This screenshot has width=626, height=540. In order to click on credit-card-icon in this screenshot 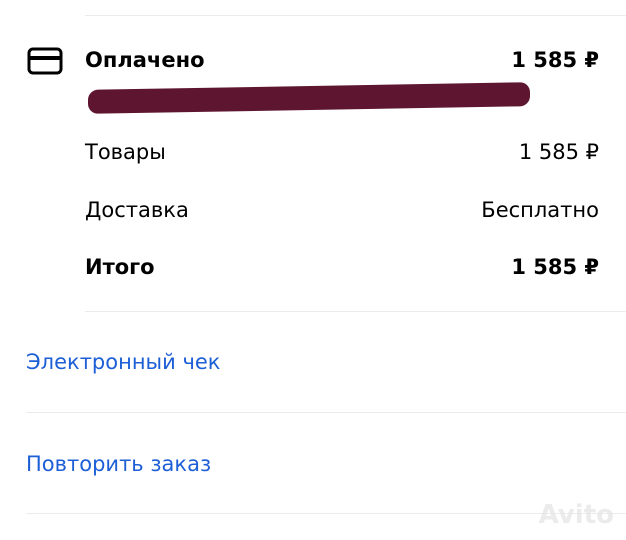, I will do `click(45, 61)`.